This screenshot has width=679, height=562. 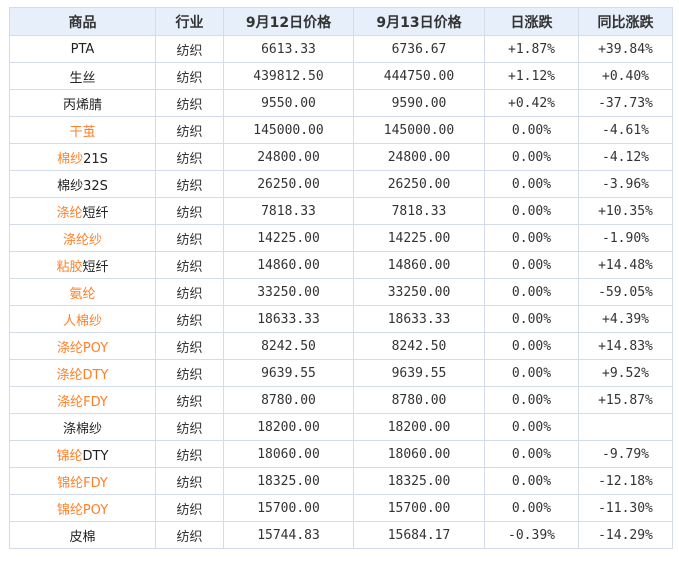 I want to click on daily-change-cell: +0.42%, so click(x=531, y=103).